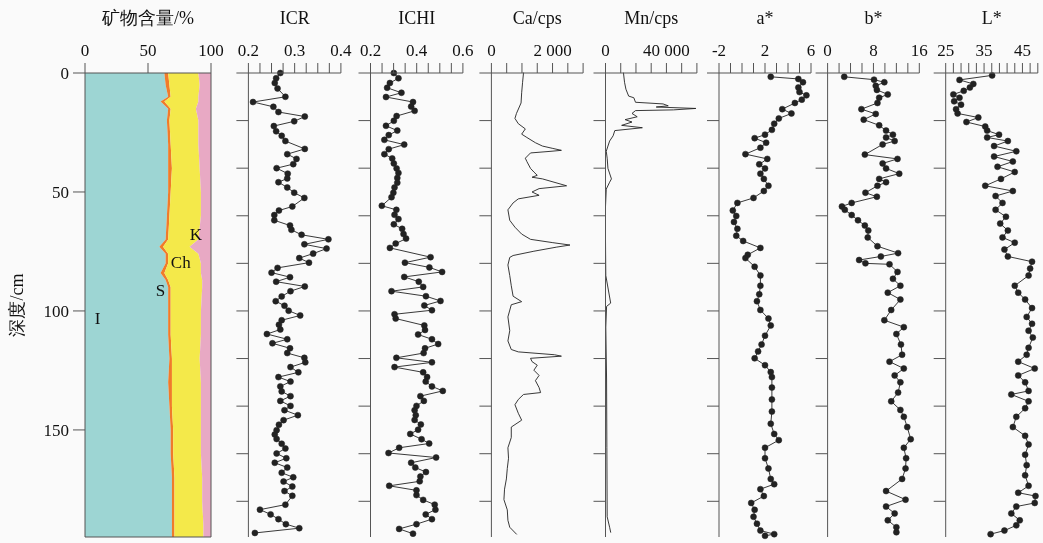  Describe the element at coordinates (294, 18) in the screenshot. I see `x-axis-title: ICR` at that location.